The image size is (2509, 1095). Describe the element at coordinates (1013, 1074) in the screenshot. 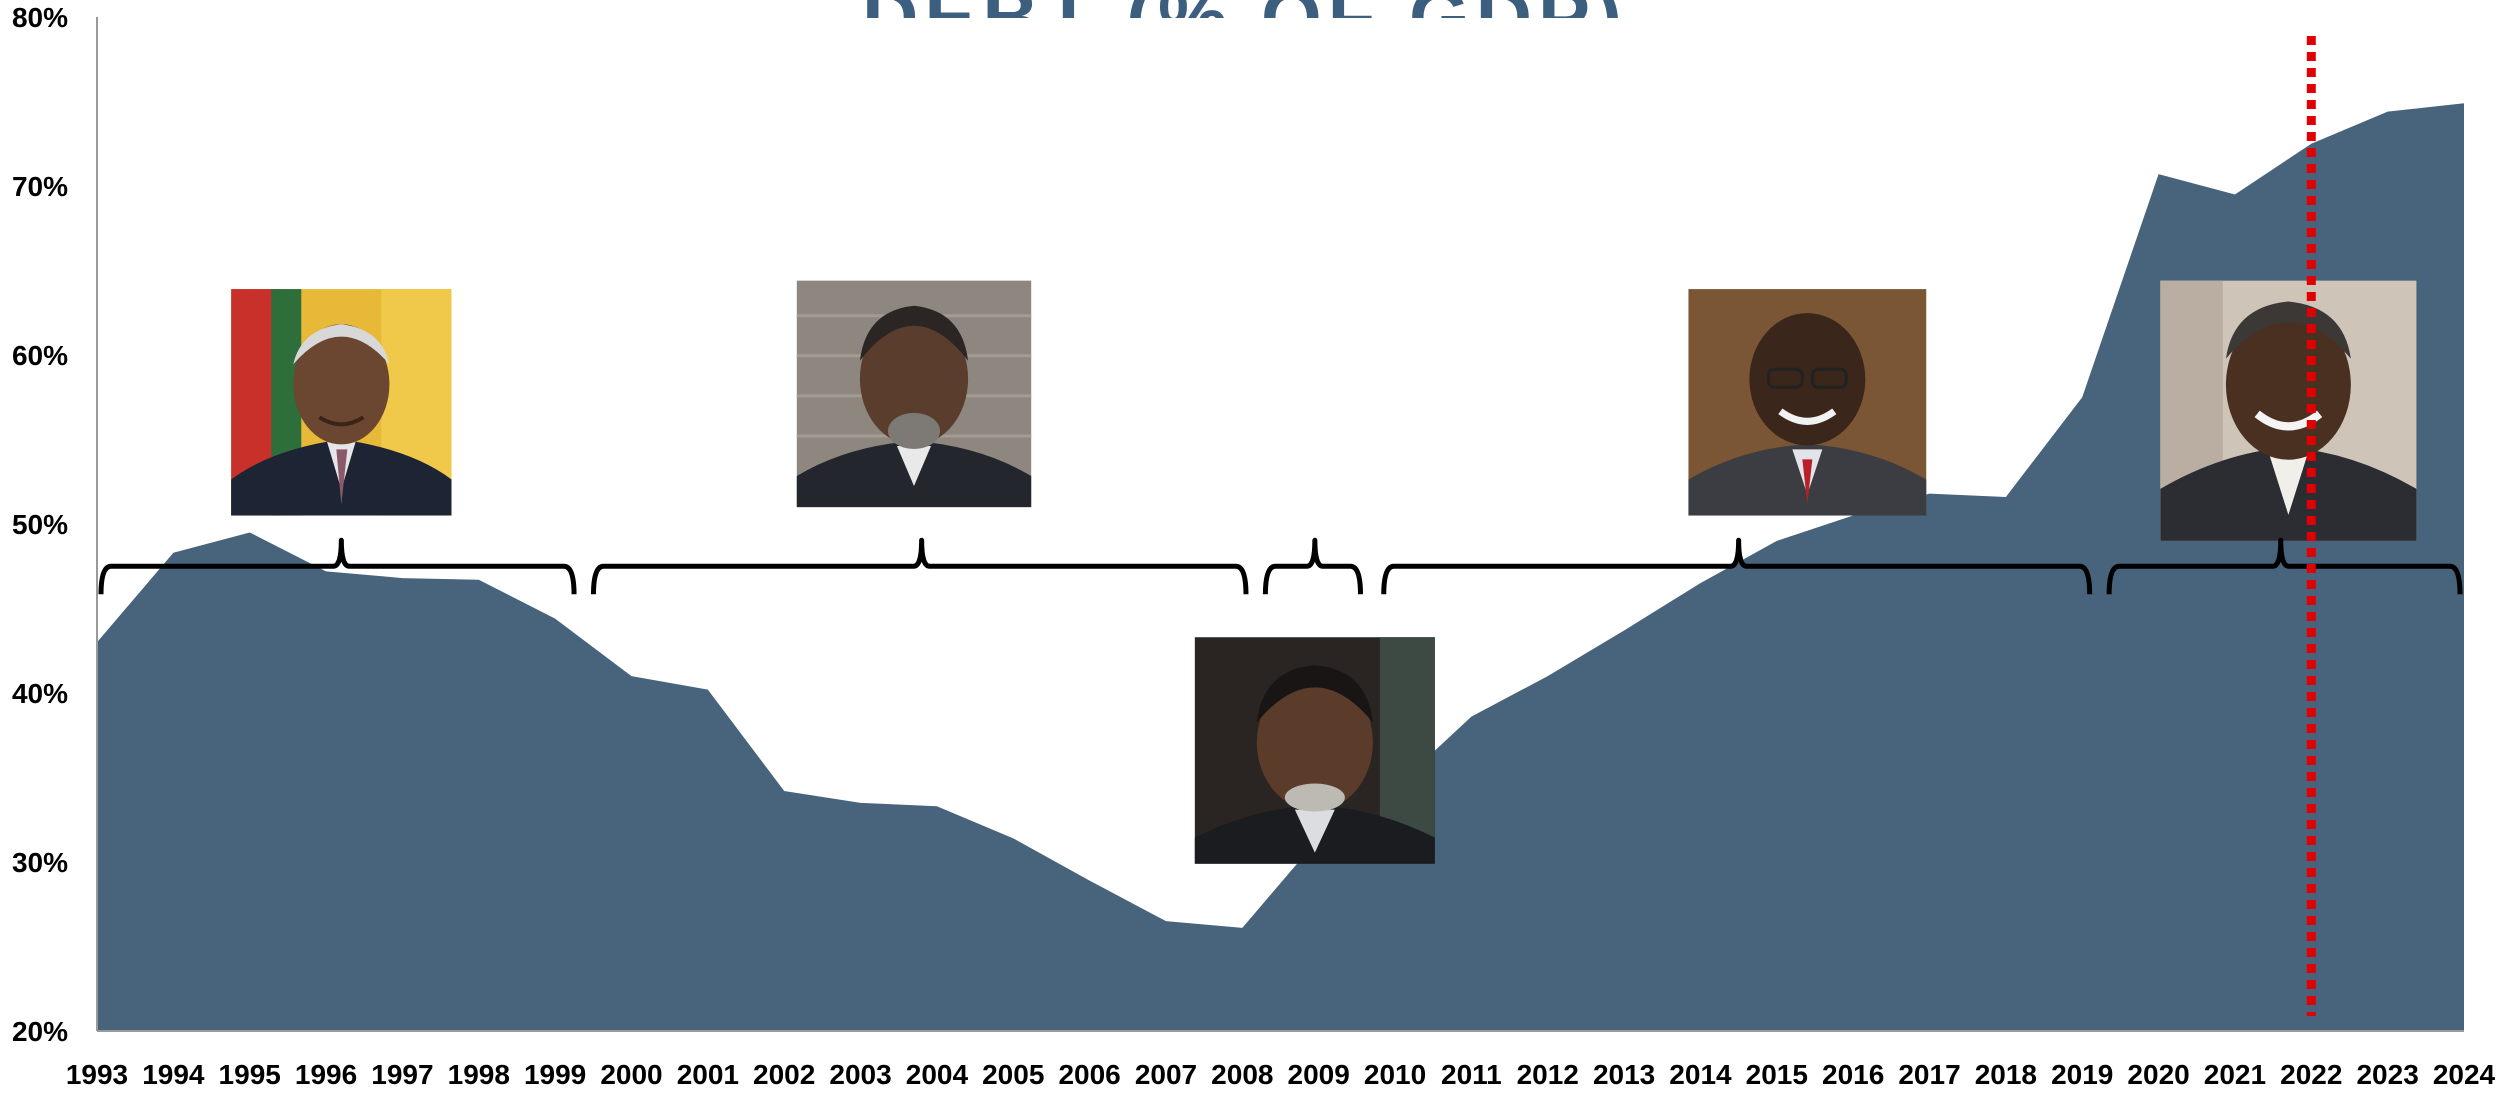

I see `x-tick-label: 2005` at that location.